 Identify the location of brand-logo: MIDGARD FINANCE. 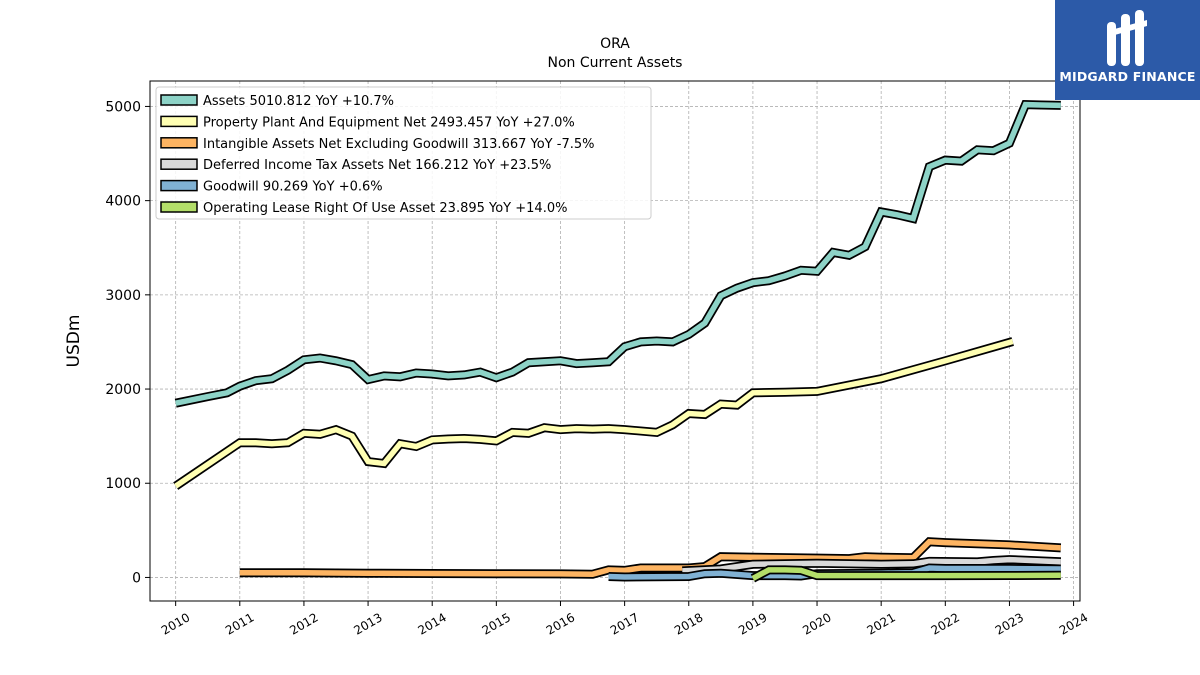
(1127, 50).